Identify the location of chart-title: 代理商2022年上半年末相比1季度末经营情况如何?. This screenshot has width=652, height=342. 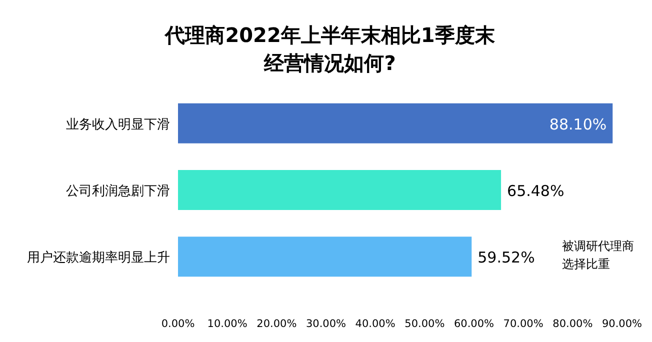
(330, 49).